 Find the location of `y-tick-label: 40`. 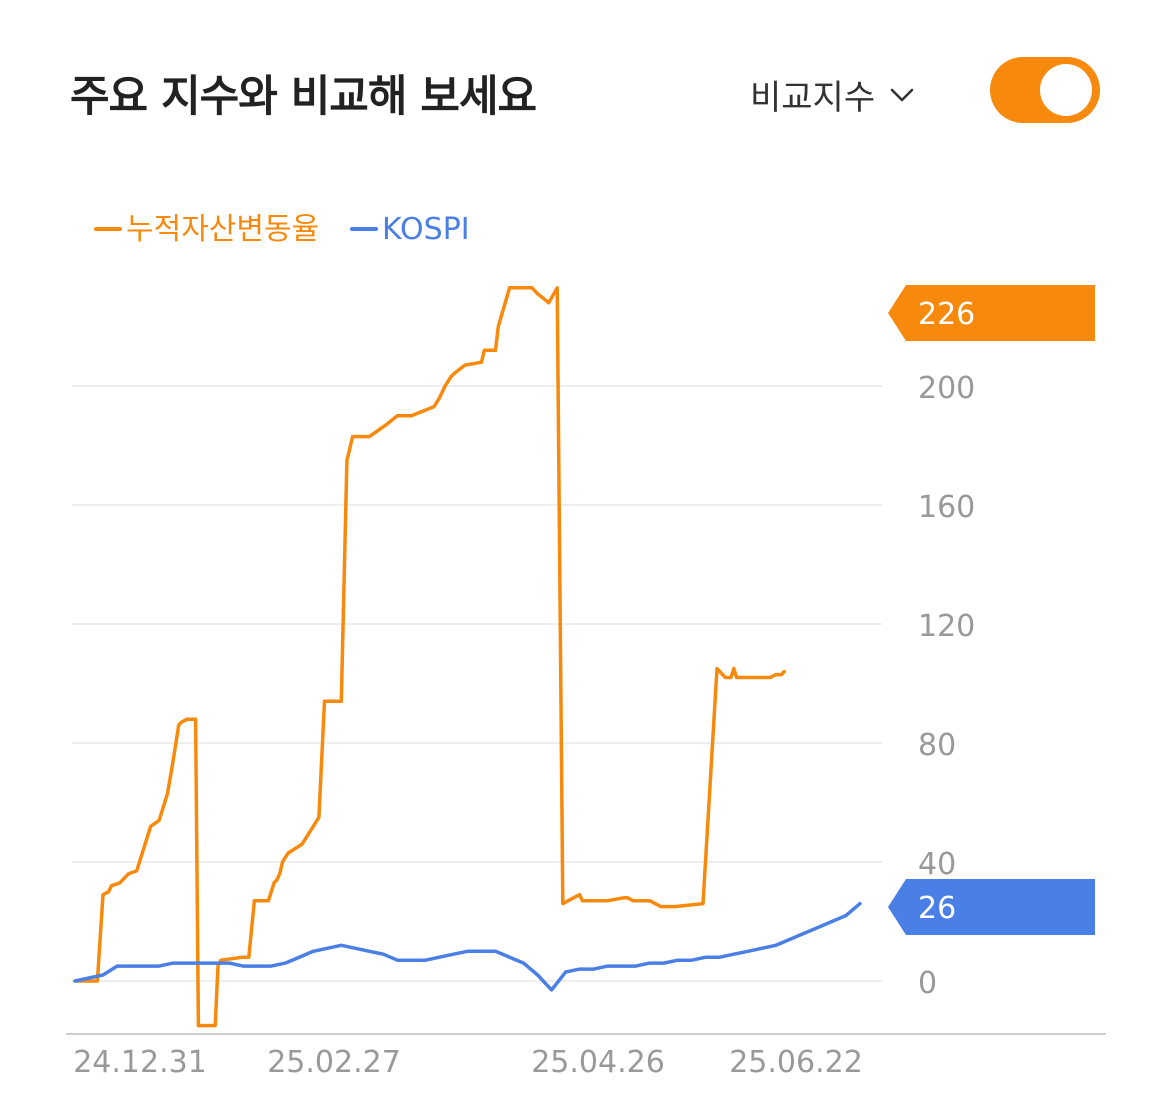

y-tick-label: 40 is located at coordinates (937, 864).